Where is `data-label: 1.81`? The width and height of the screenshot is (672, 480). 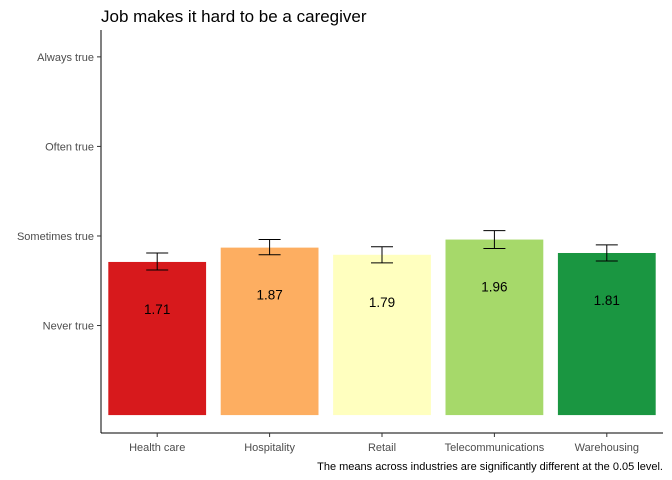
data-label: 1.81 is located at coordinates (607, 300).